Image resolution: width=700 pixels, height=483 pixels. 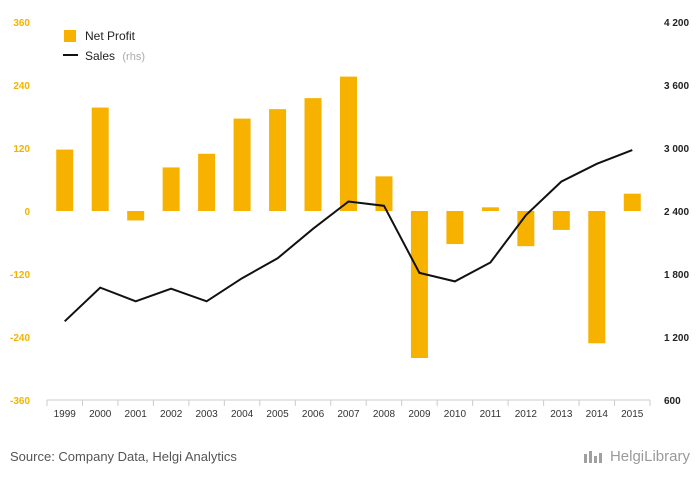 What do you see at coordinates (206, 414) in the screenshot?
I see `x-tick-label-2003: 2003` at bounding box center [206, 414].